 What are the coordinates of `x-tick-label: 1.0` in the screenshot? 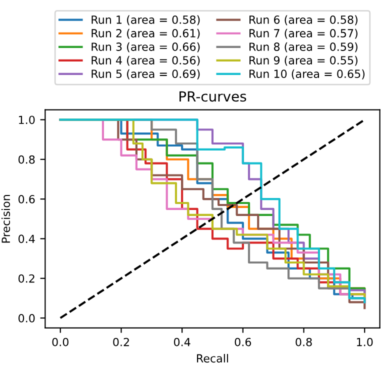 It's located at (364, 342).